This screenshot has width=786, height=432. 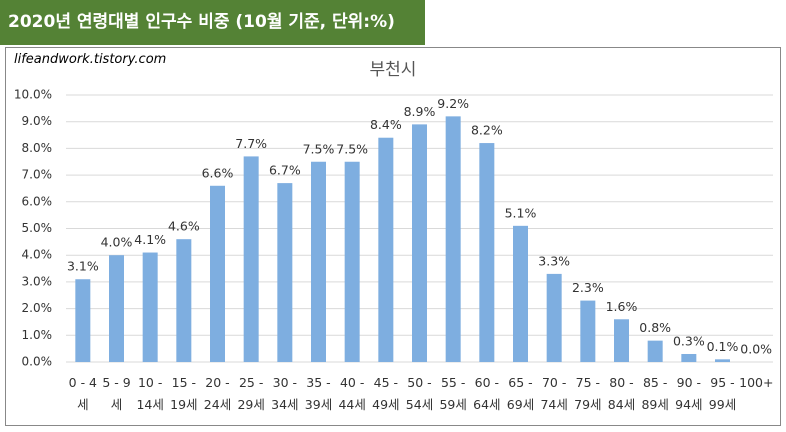 What do you see at coordinates (218, 172) in the screenshot?
I see `data-label: 6.6%` at bounding box center [218, 172].